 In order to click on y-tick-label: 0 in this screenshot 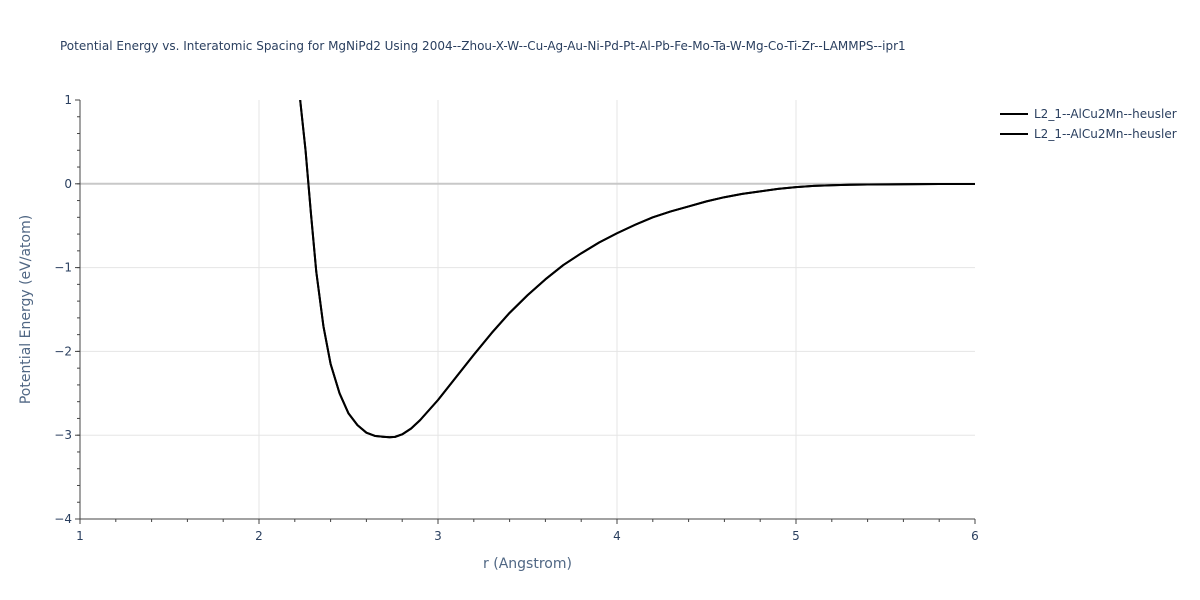, I will do `click(68, 184)`.